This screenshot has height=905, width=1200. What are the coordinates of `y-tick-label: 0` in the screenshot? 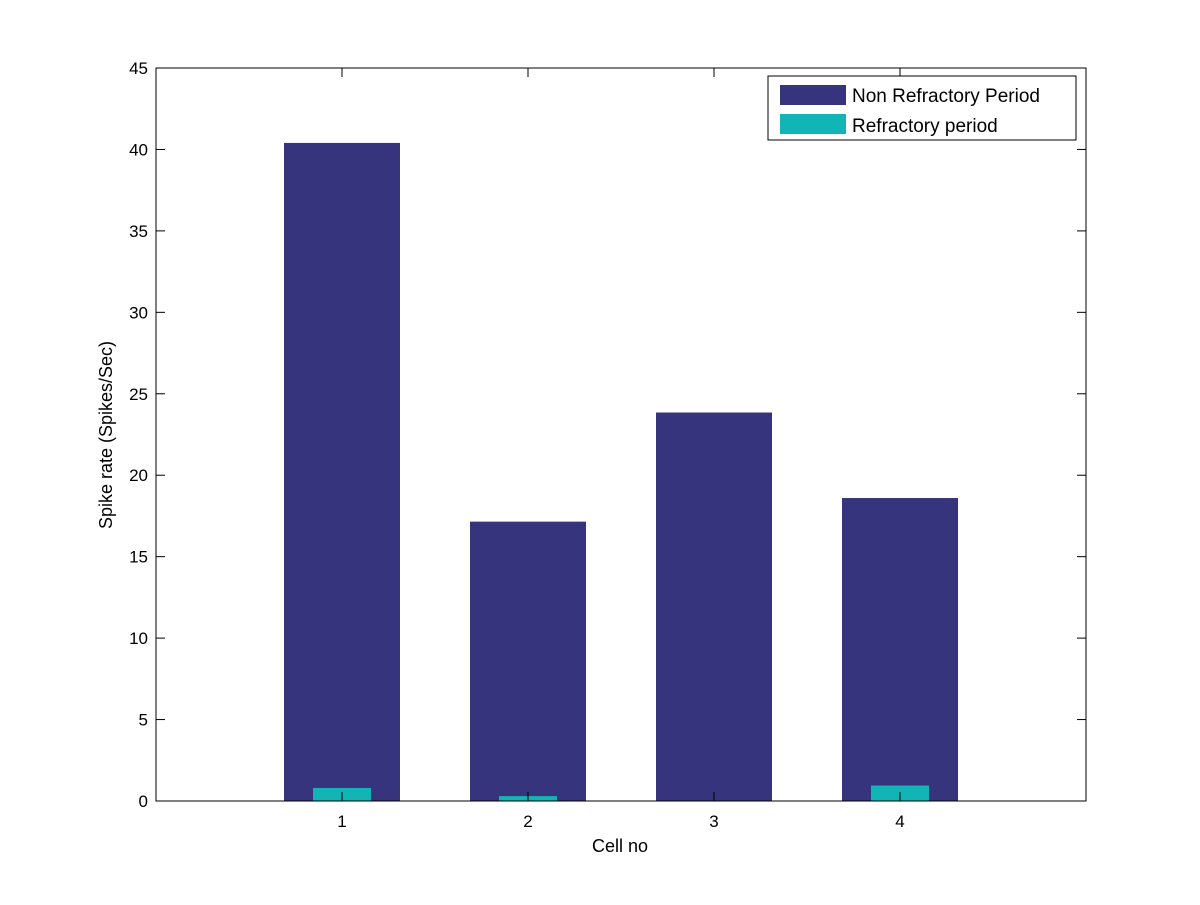 It's located at (143, 801).